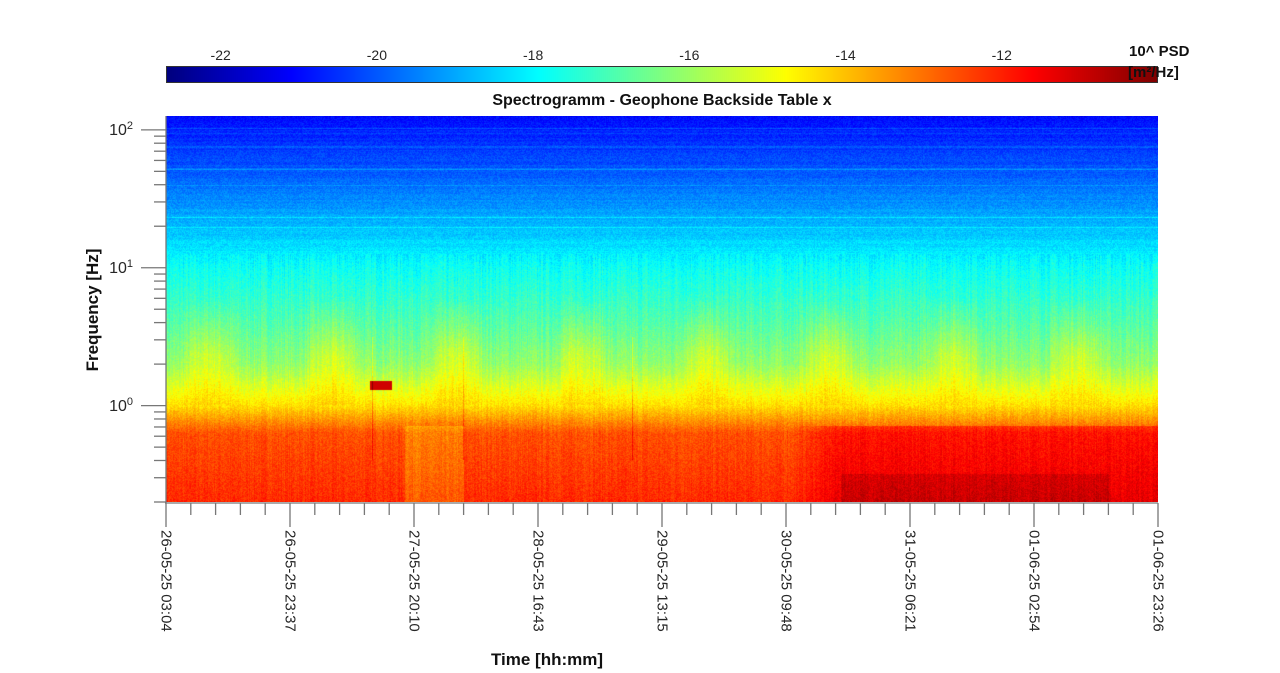 This screenshot has height=673, width=1280. I want to click on y-tick-exponent: 1, so click(129, 263).